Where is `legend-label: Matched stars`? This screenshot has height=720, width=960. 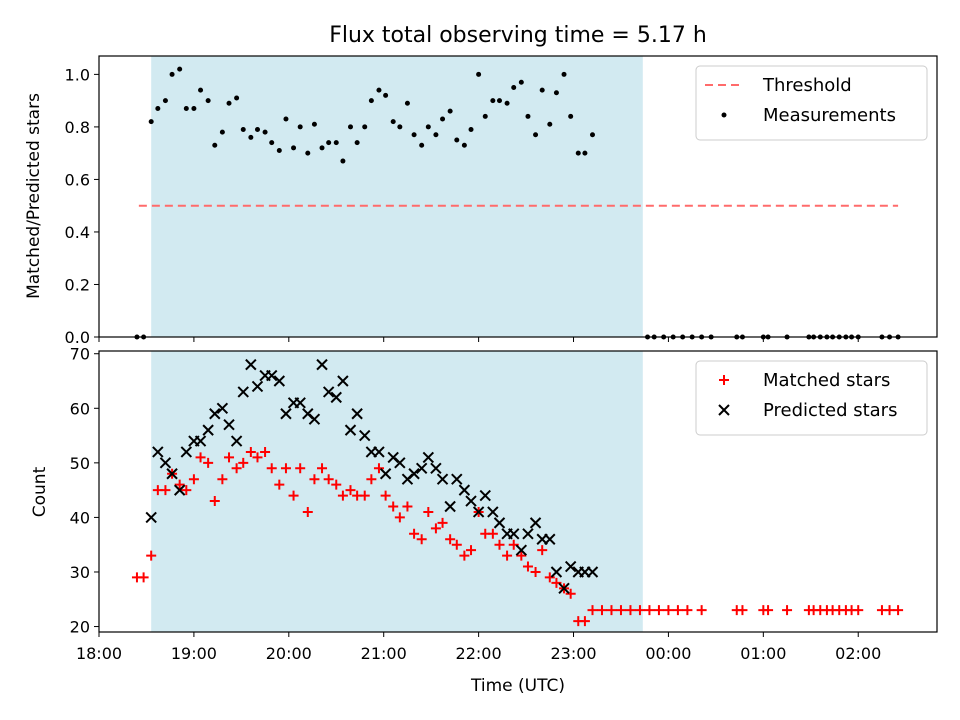
legend-label: Matched stars is located at coordinates (826, 380).